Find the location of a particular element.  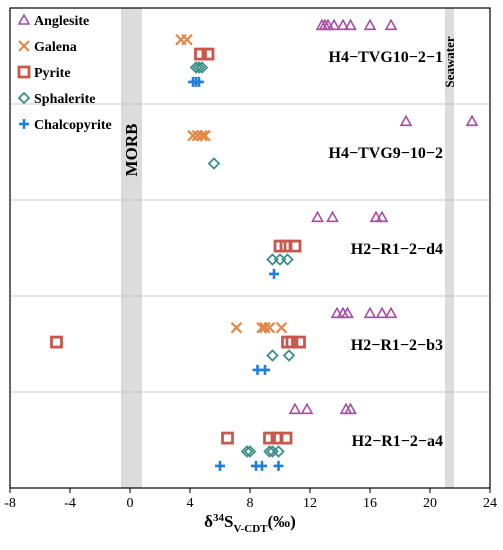

legend-label: Sphalerite is located at coordinates (64, 99).